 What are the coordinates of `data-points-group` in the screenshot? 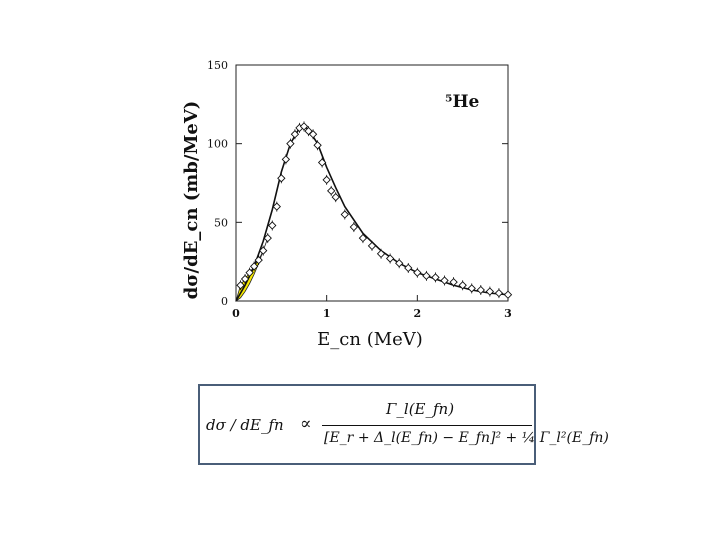 It's located at (374, 210).